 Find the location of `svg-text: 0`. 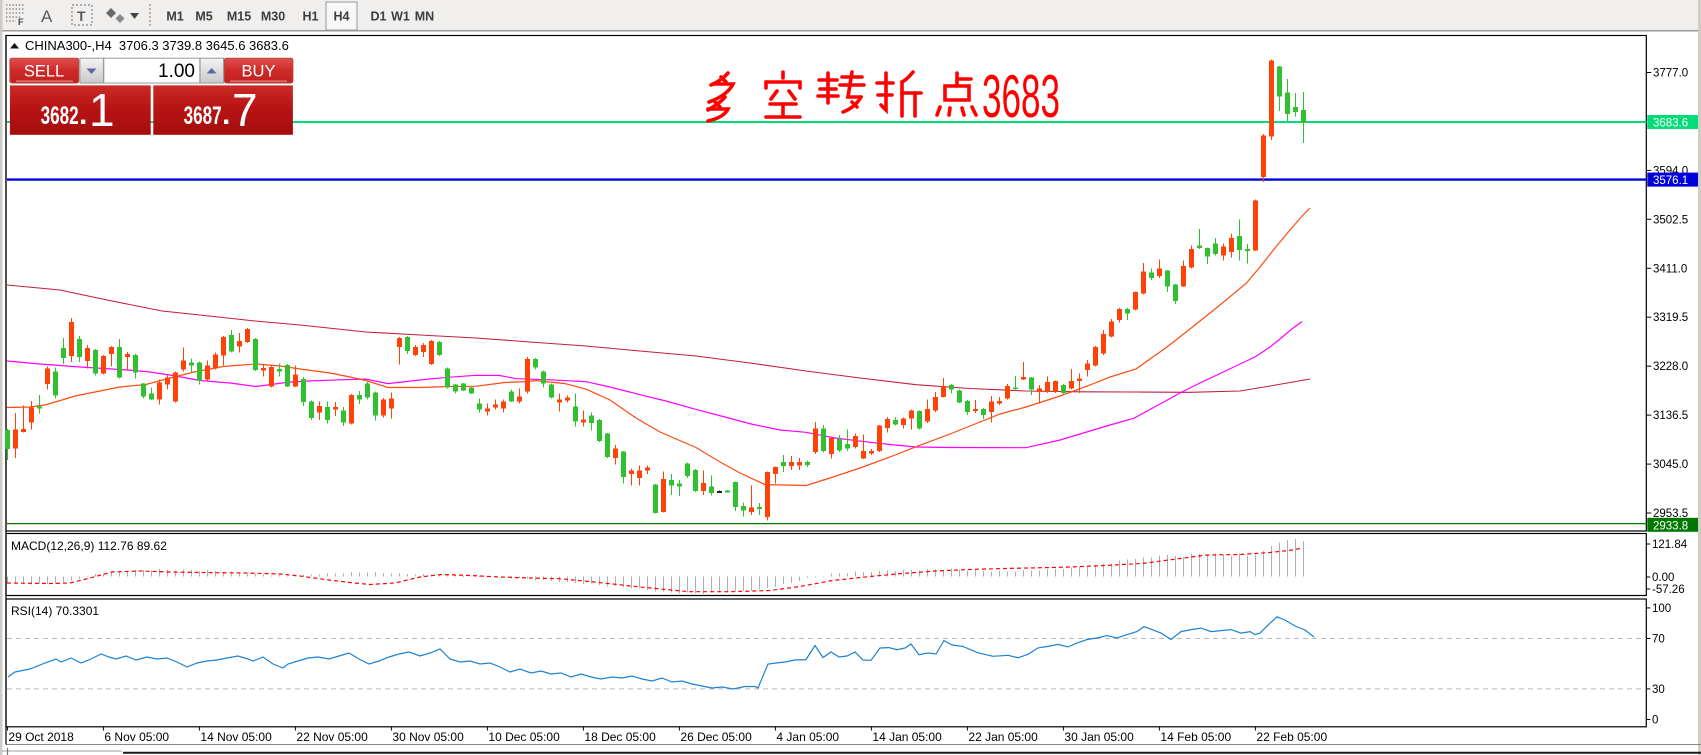

svg-text: 0 is located at coordinates (1655, 721).